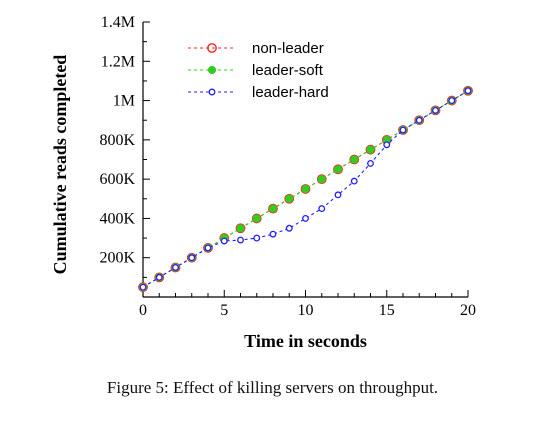 The image size is (545, 422). Describe the element at coordinates (117, 258) in the screenshot. I see `y-tick-label: 200K` at that location.